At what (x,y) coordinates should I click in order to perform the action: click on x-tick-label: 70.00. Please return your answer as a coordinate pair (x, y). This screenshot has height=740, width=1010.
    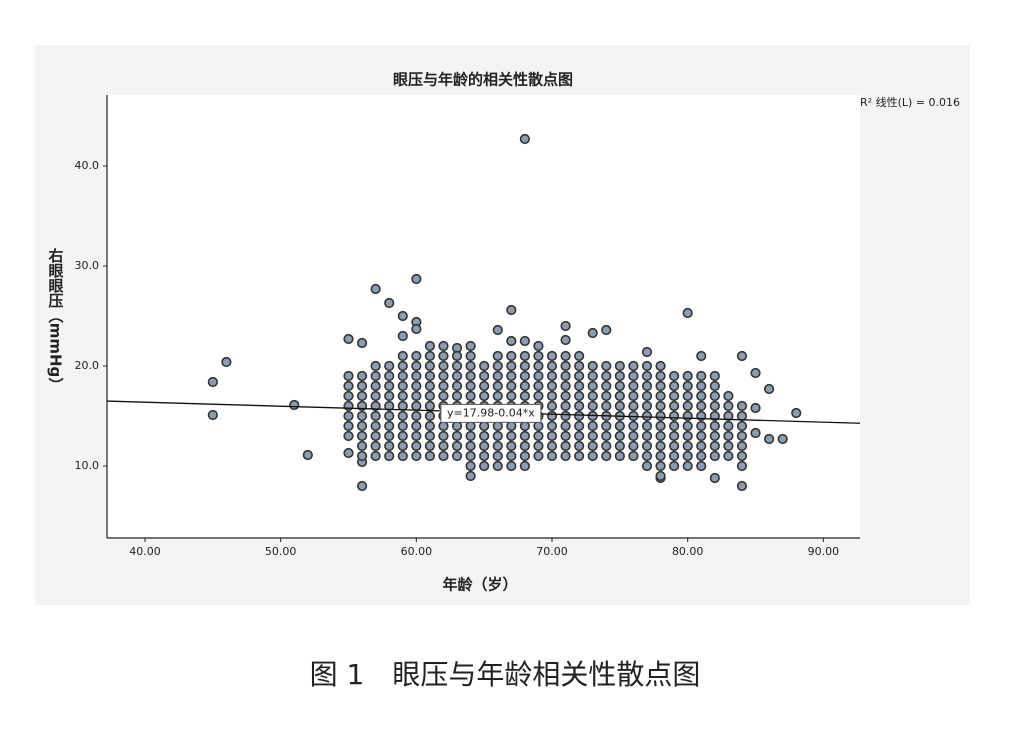
    Looking at the image, I should click on (552, 551).